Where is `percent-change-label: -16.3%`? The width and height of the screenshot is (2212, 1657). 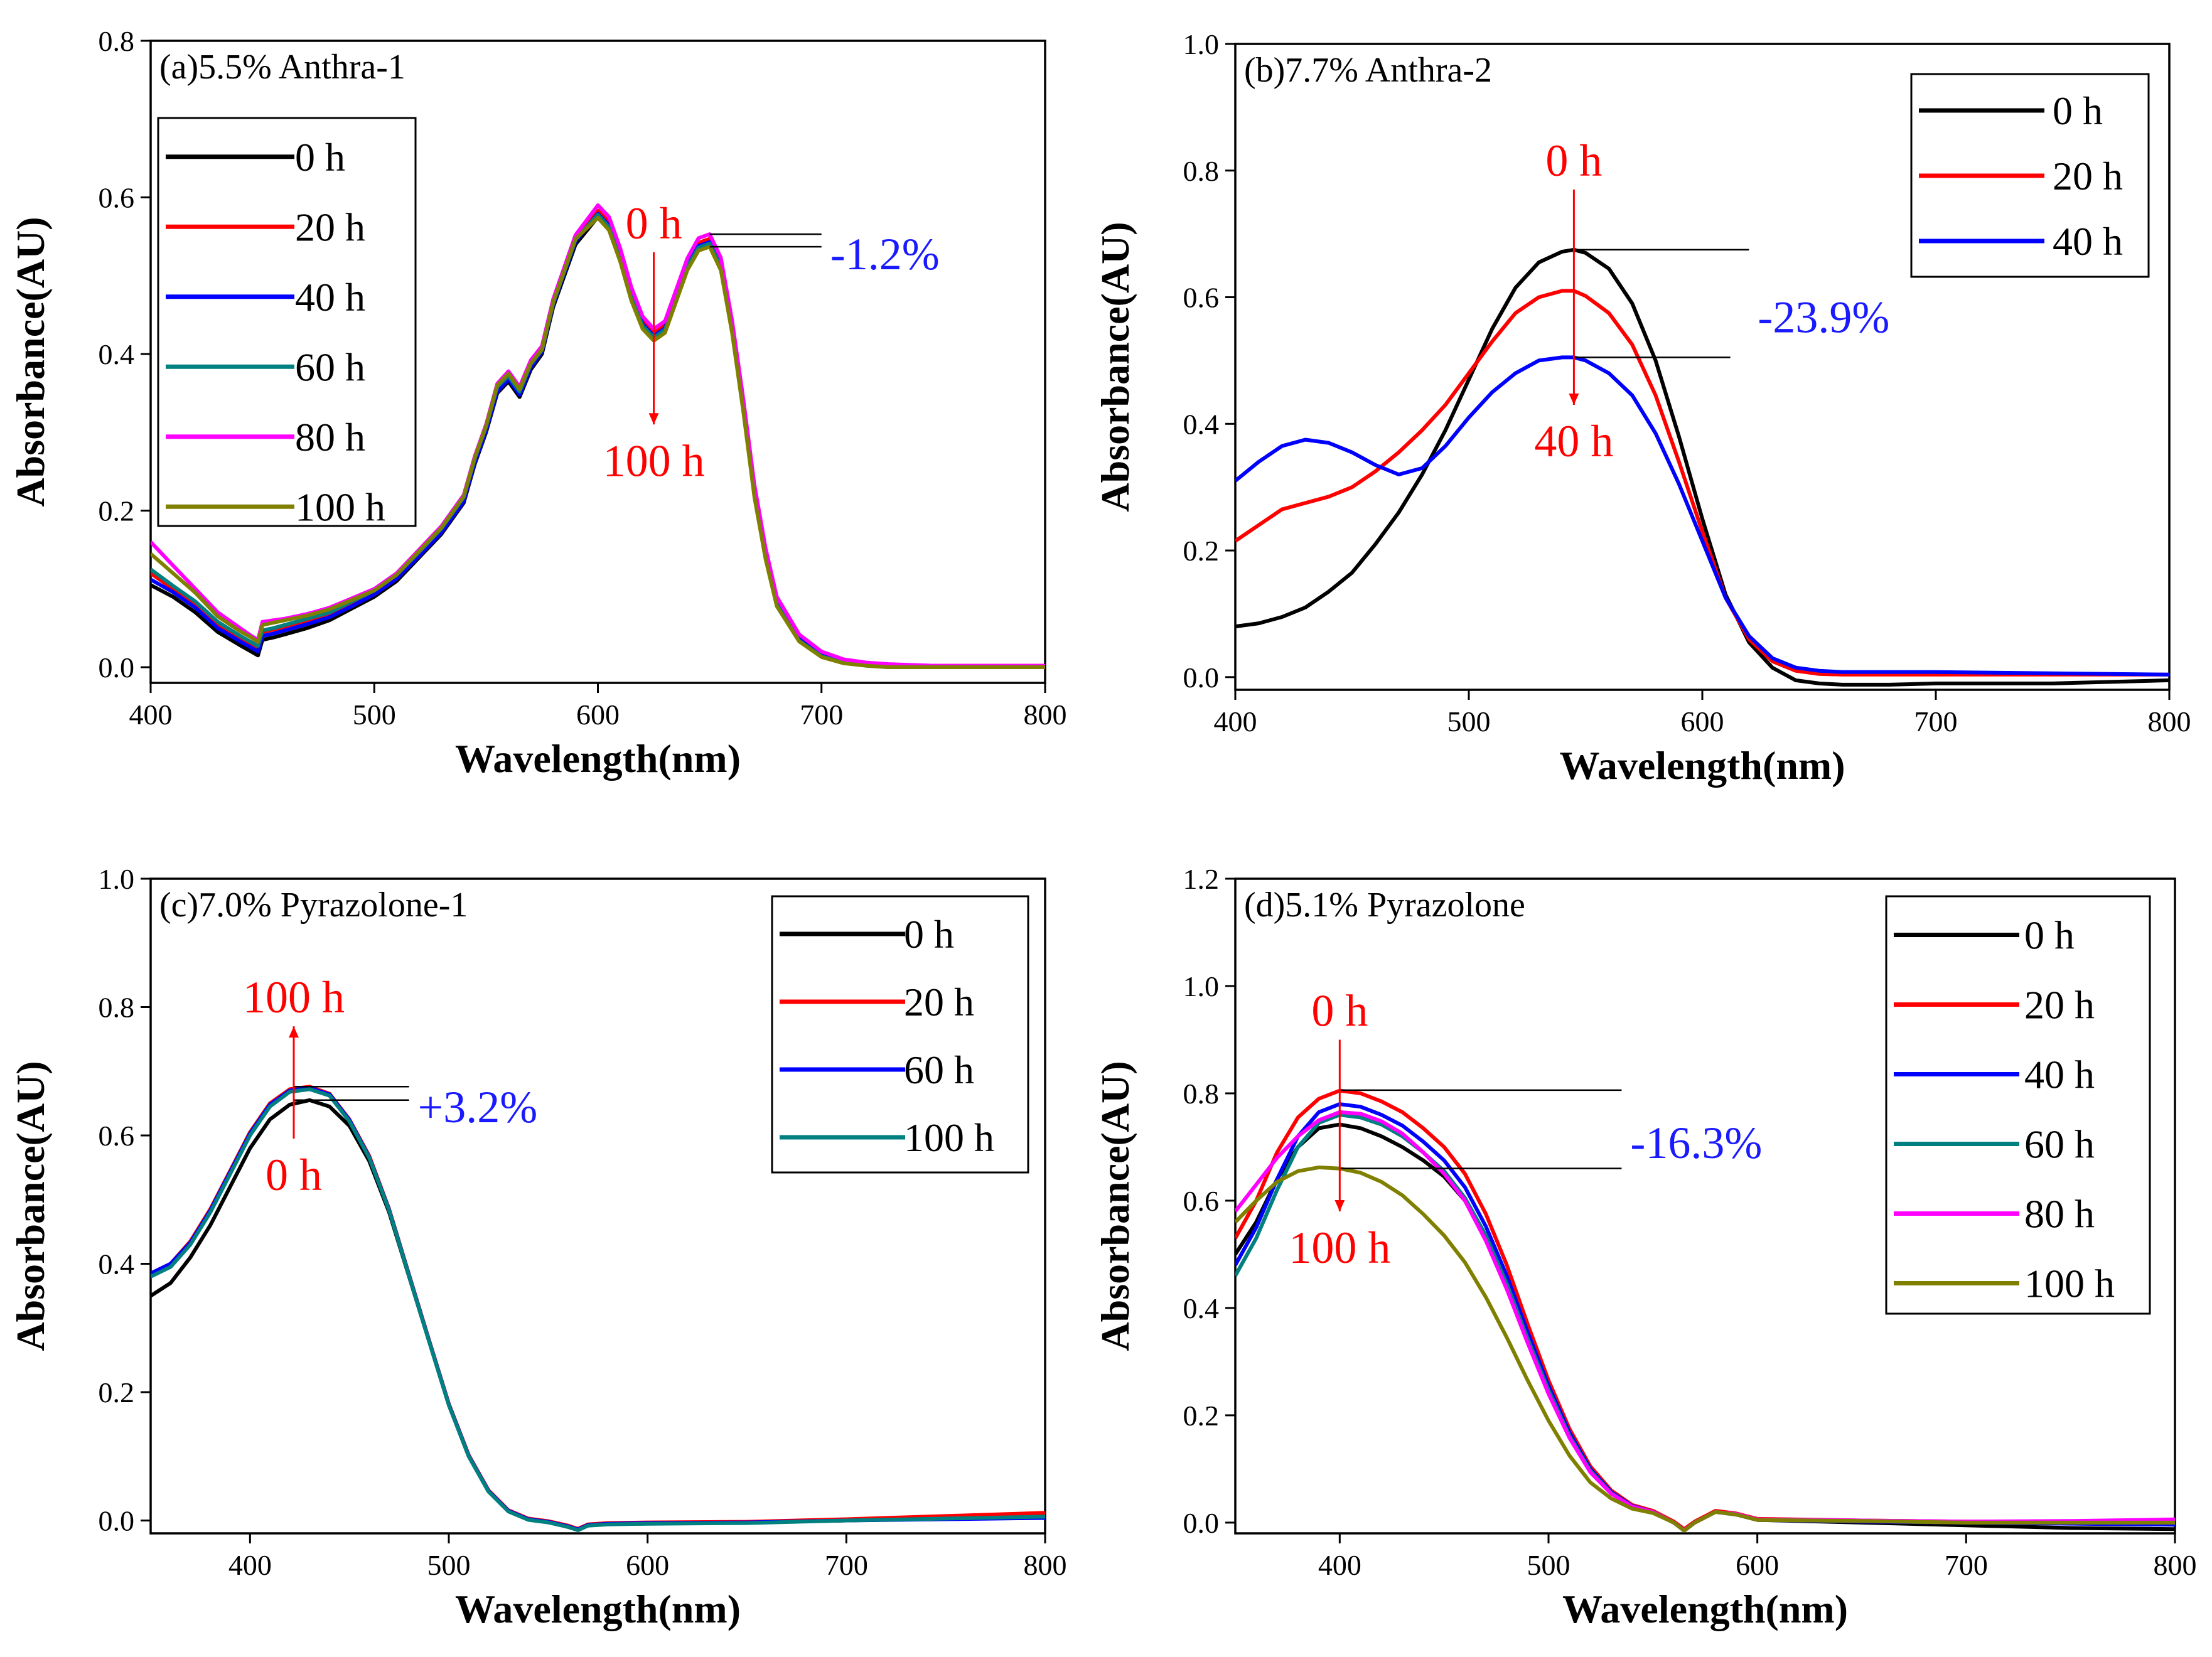
percent-change-label: -16.3% is located at coordinates (1696, 1143).